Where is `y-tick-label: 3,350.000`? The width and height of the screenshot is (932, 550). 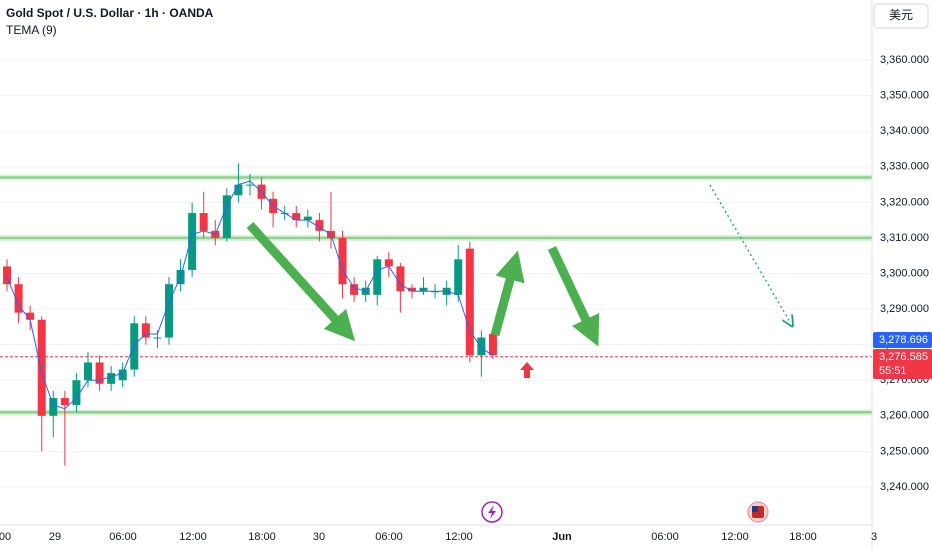 y-tick-label: 3,350.000 is located at coordinates (904, 96).